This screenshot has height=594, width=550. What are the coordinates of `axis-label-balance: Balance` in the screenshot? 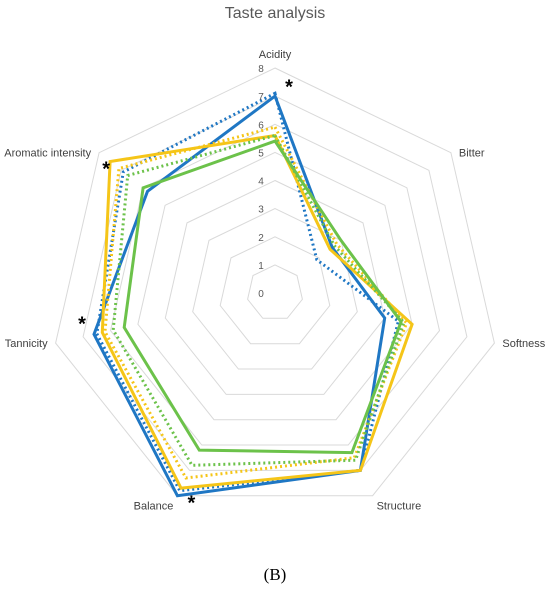 It's located at (154, 507).